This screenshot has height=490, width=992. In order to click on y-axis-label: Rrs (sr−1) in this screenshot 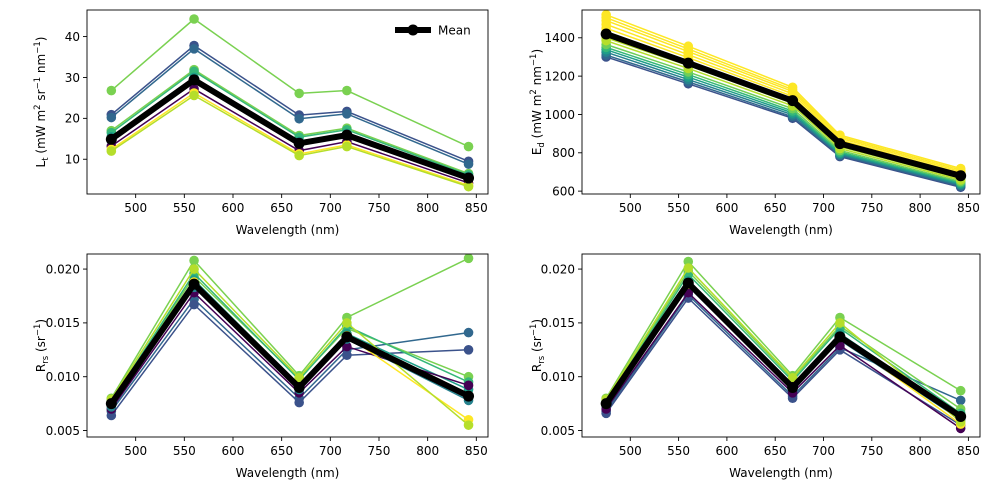, I will do `click(538, 345)`.